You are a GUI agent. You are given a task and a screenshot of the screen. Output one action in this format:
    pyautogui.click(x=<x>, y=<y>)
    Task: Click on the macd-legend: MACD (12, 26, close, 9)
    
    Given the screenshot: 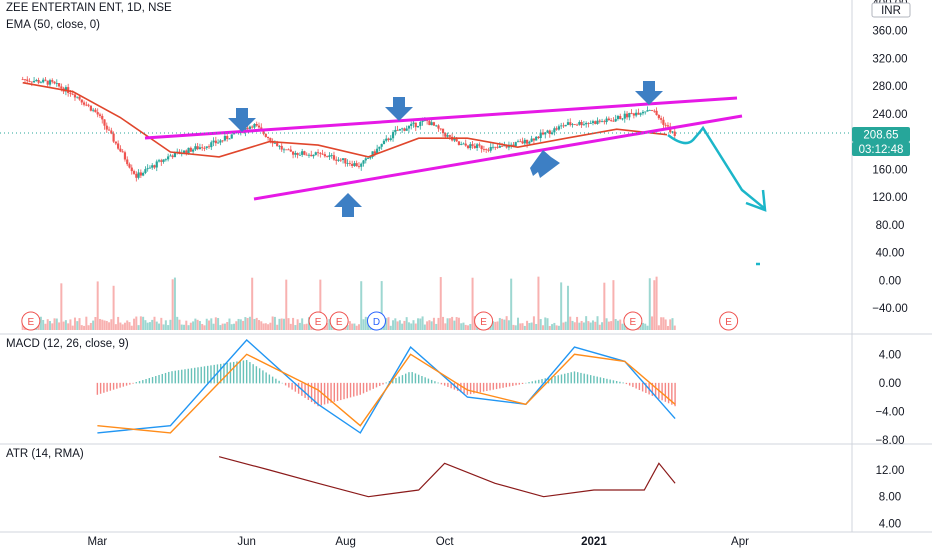 What is the action you would take?
    pyautogui.click(x=67, y=344)
    